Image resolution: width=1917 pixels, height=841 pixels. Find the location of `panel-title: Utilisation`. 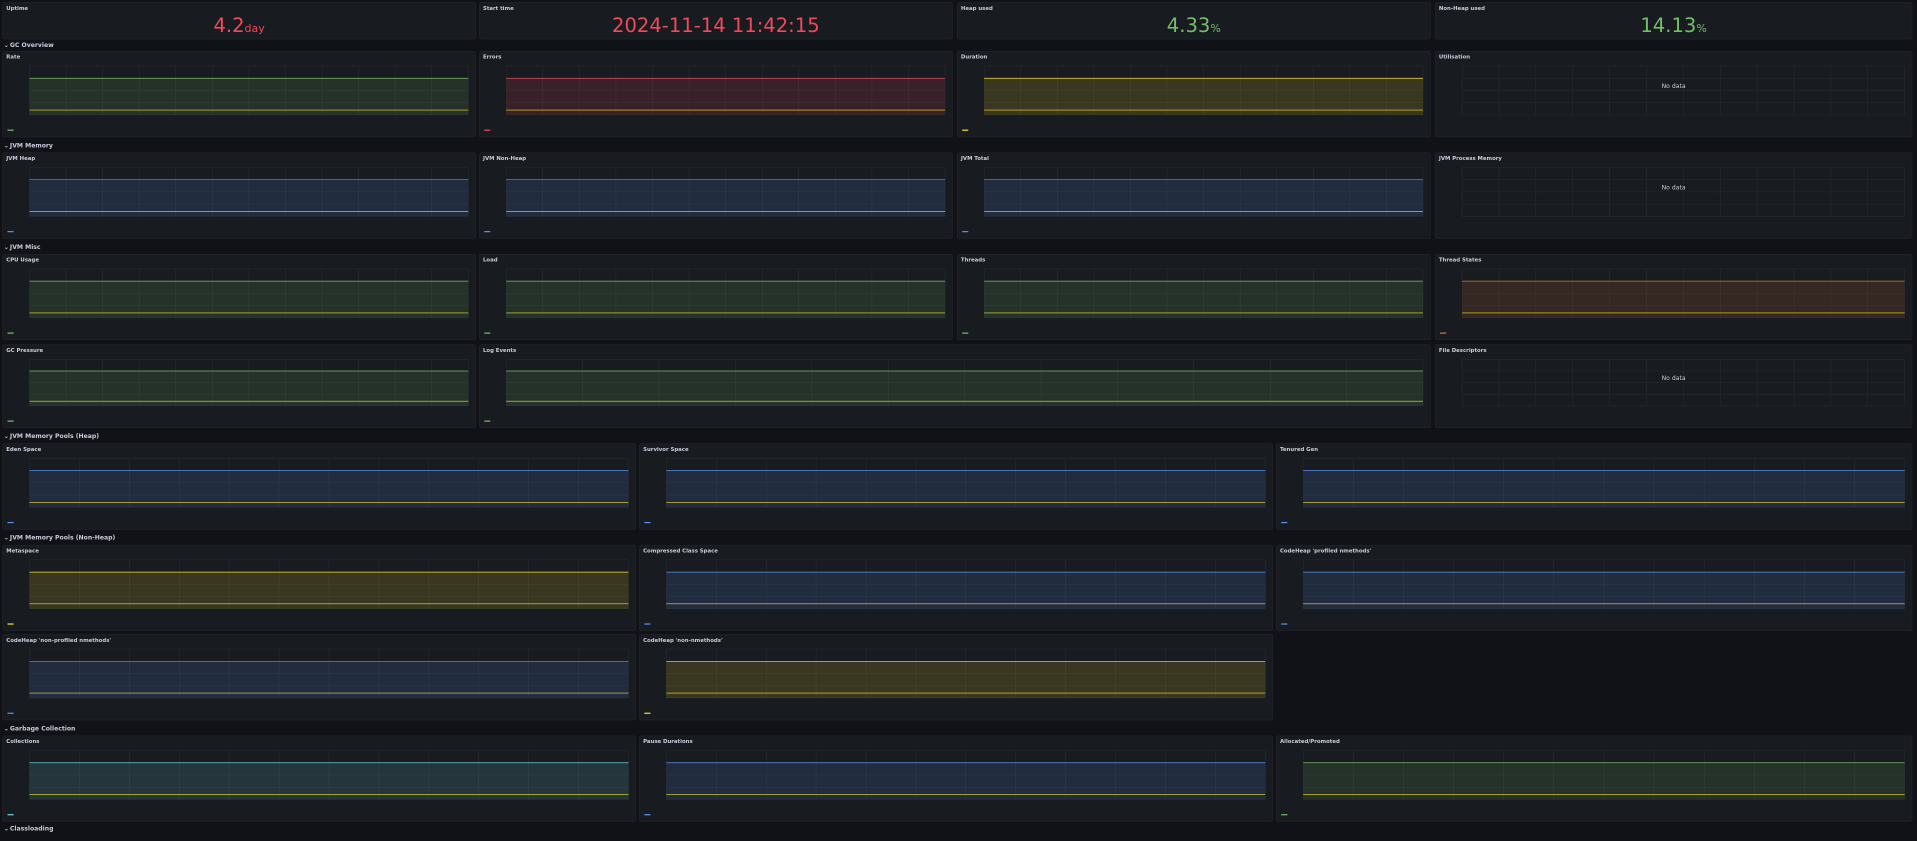

panel-title: Utilisation is located at coordinates (1454, 58).